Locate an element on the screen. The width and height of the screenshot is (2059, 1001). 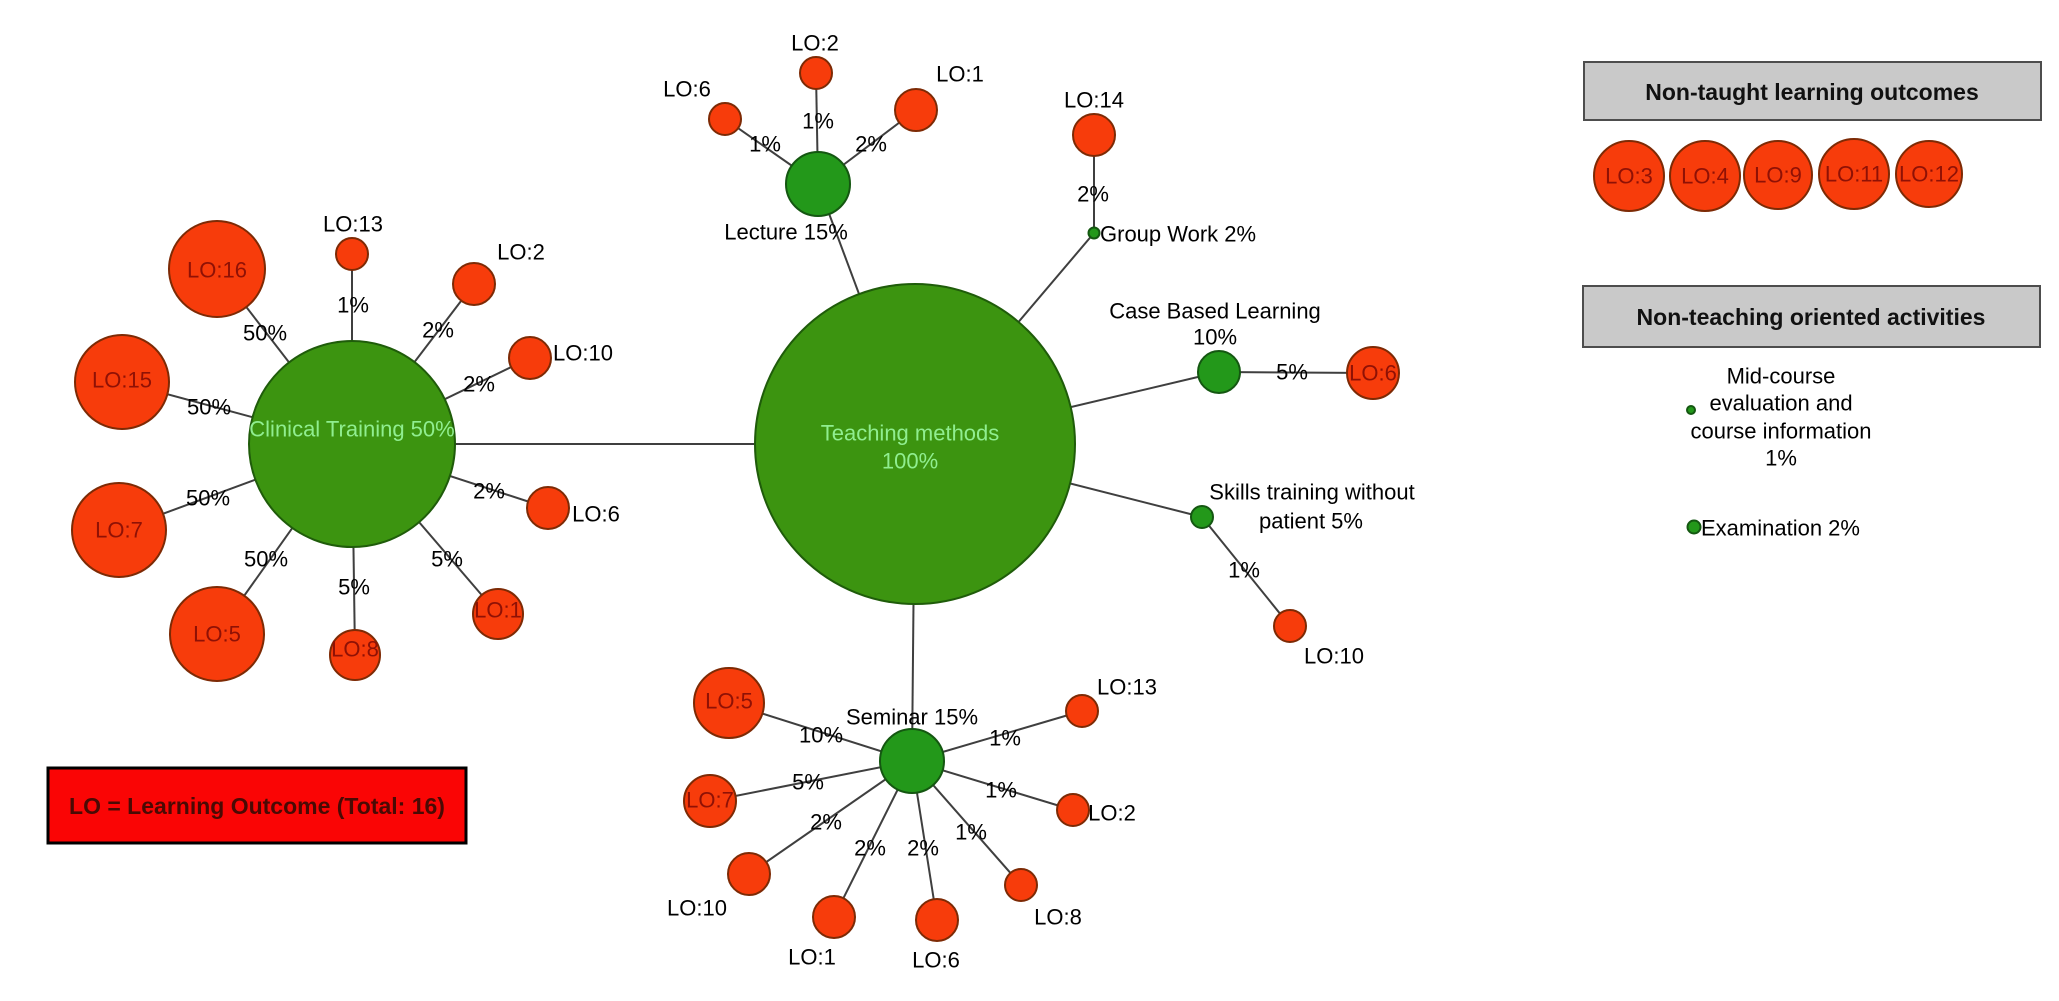
svg-text: Examination 2% is located at coordinates (1780, 528).